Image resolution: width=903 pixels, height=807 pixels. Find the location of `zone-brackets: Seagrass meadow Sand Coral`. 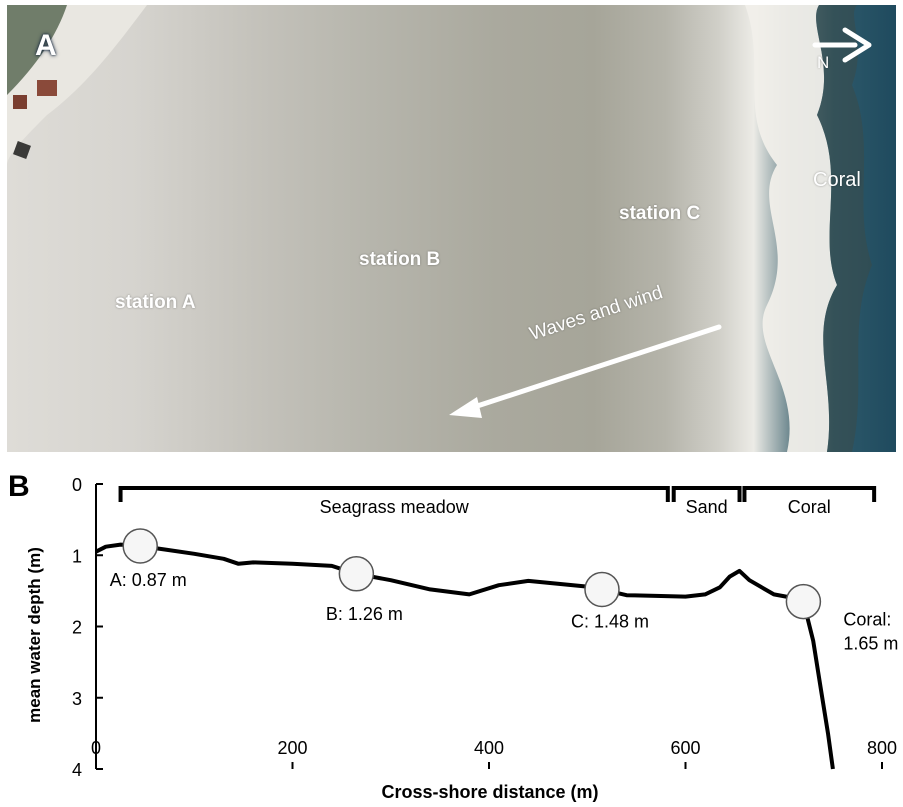

zone-brackets: Seagrass meadow Sand Coral is located at coordinates (497, 501).